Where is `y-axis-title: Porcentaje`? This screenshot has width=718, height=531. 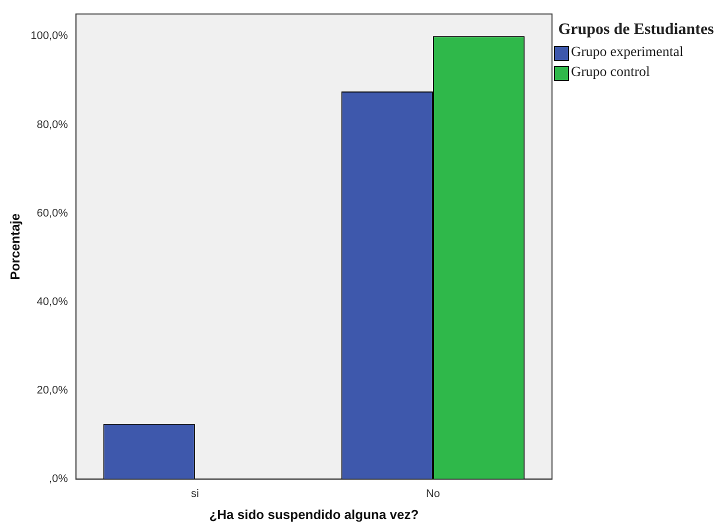
y-axis-title: Porcentaje is located at coordinates (14, 246).